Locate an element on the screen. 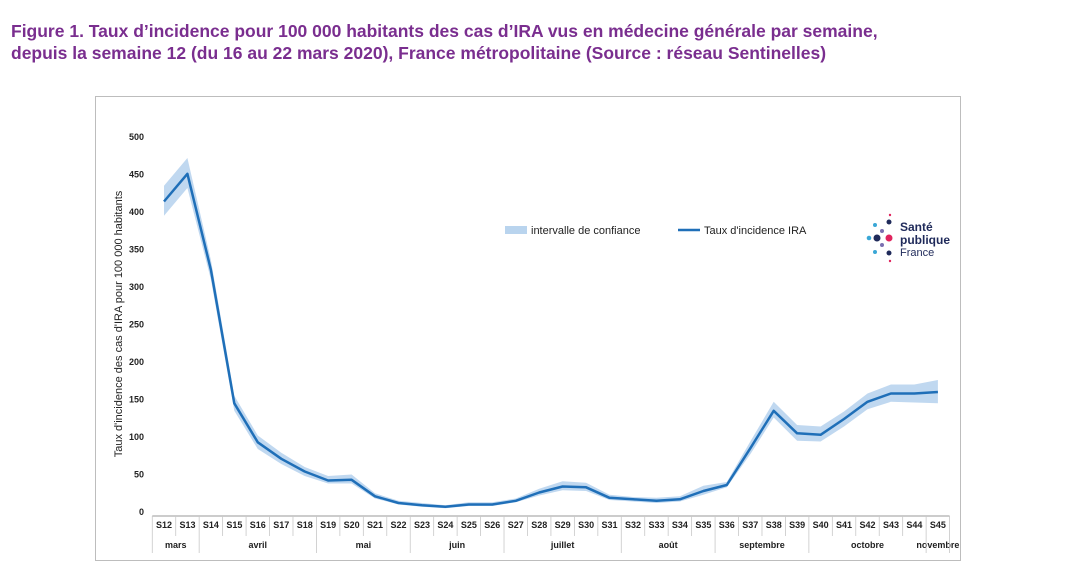  y-tick-label: 100 is located at coordinates (136, 437).